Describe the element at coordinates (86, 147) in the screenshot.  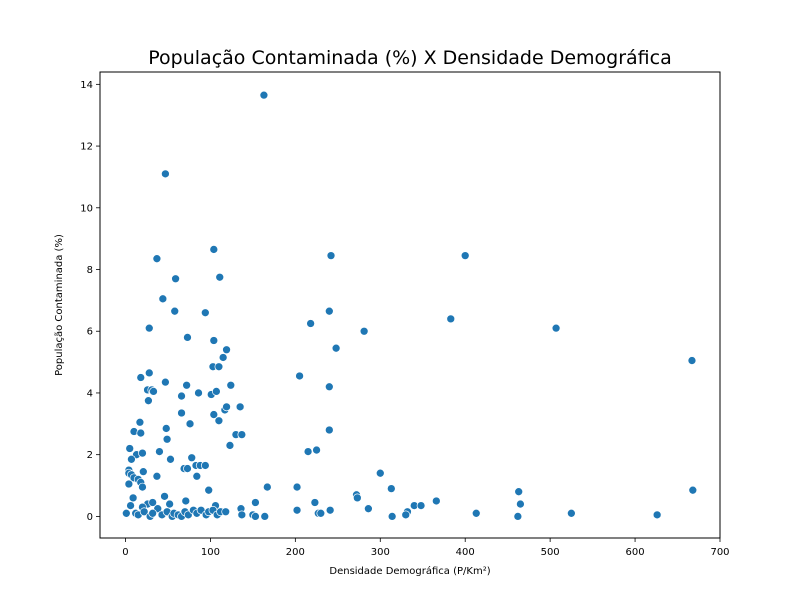
I see `y-tick-label: 12` at that location.